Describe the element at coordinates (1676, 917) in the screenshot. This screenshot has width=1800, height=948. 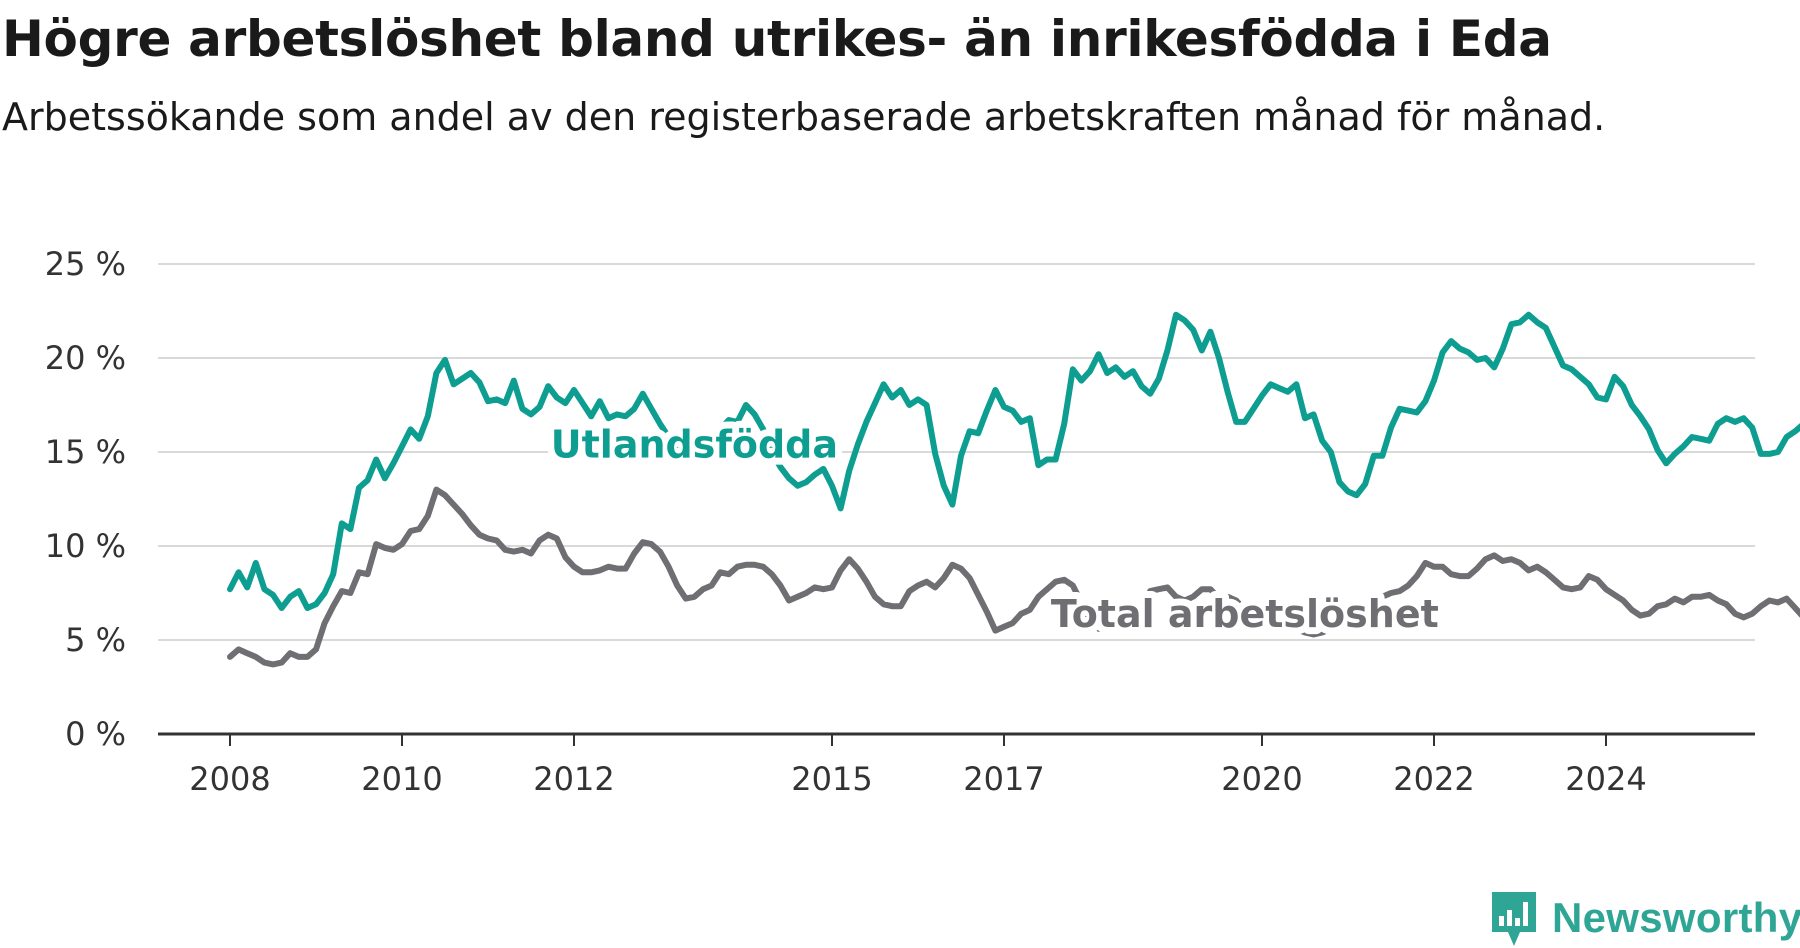
I see `brand-name: Newsworthy` at that location.